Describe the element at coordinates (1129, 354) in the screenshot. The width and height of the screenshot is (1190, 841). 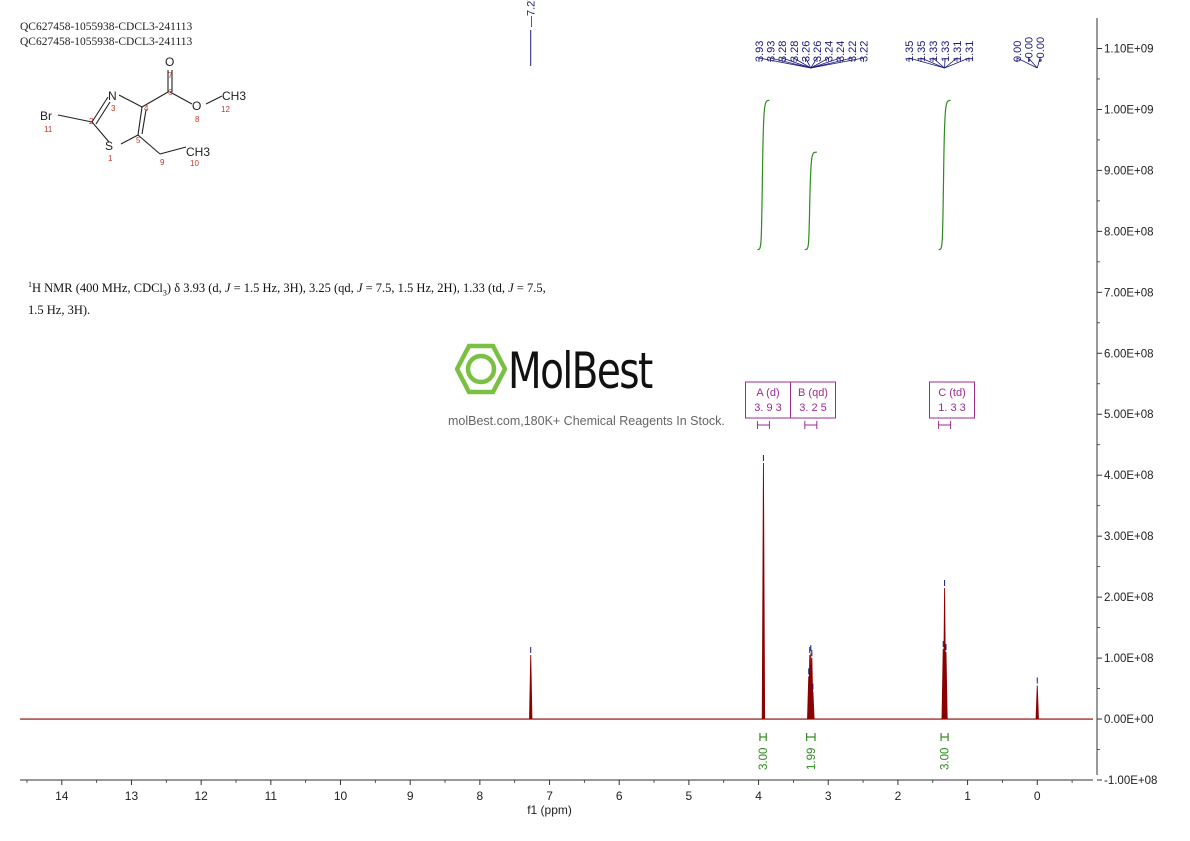
I see `y-tick-label: 6.00E+08` at that location.